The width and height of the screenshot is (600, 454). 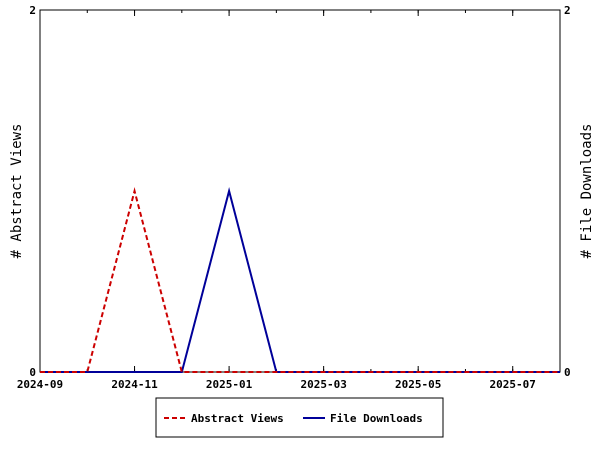 What do you see at coordinates (323, 384) in the screenshot?
I see `x-tick-label: 2025-03` at bounding box center [323, 384].